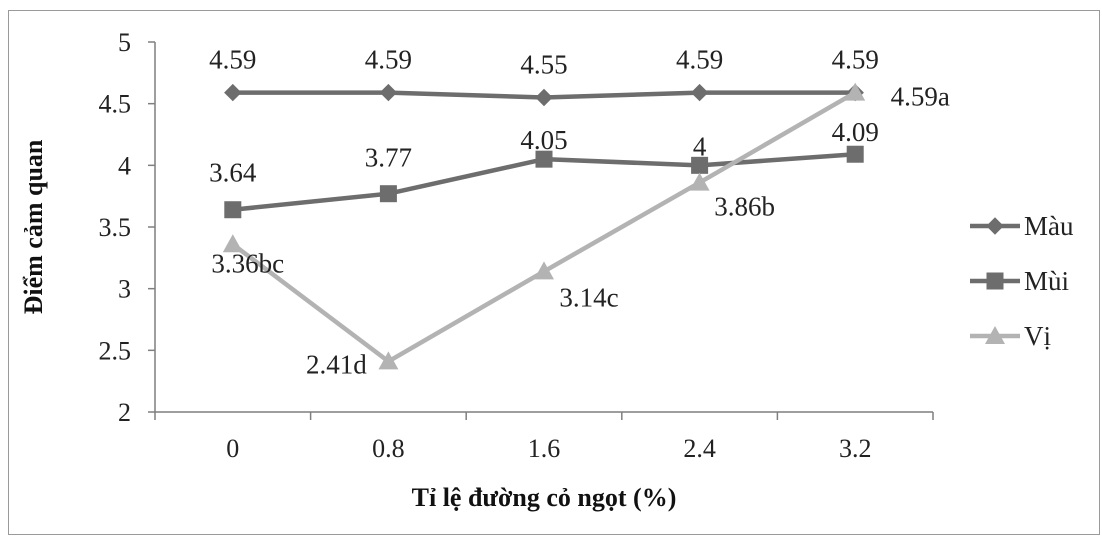 The width and height of the screenshot is (1102, 537). What do you see at coordinates (124, 289) in the screenshot?
I see `y-tick-label: 3` at bounding box center [124, 289].